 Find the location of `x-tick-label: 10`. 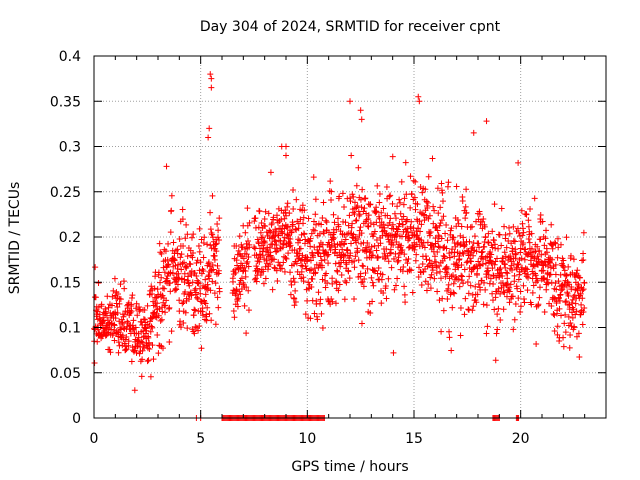

x-tick-label: 10 is located at coordinates (307, 439).